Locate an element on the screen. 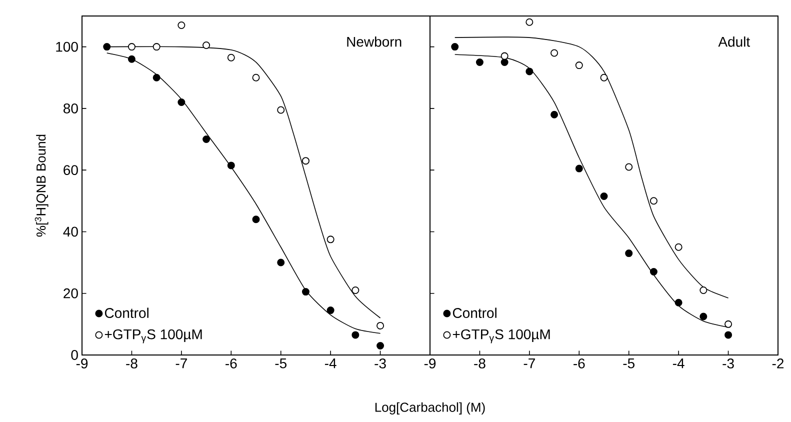 This screenshot has height=422, width=791. x-axis-title: Log[Carbachol] (M) is located at coordinates (430, 408).